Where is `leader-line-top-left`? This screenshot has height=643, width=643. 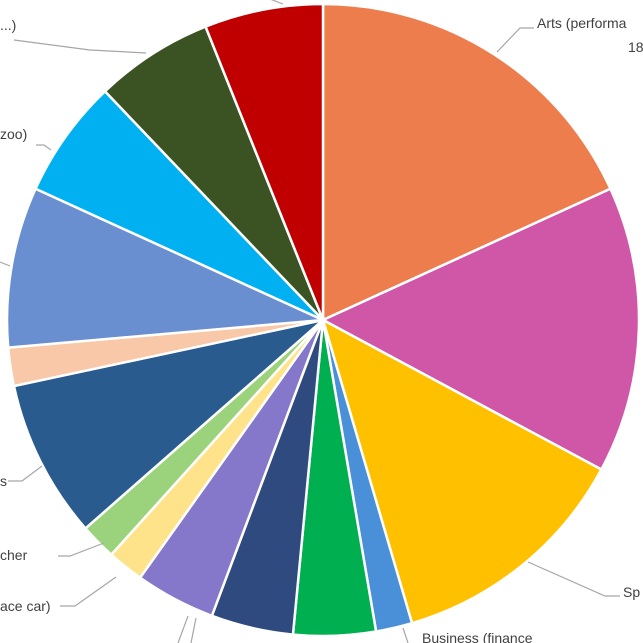 leader-line-top-left is located at coordinates (80, 46).